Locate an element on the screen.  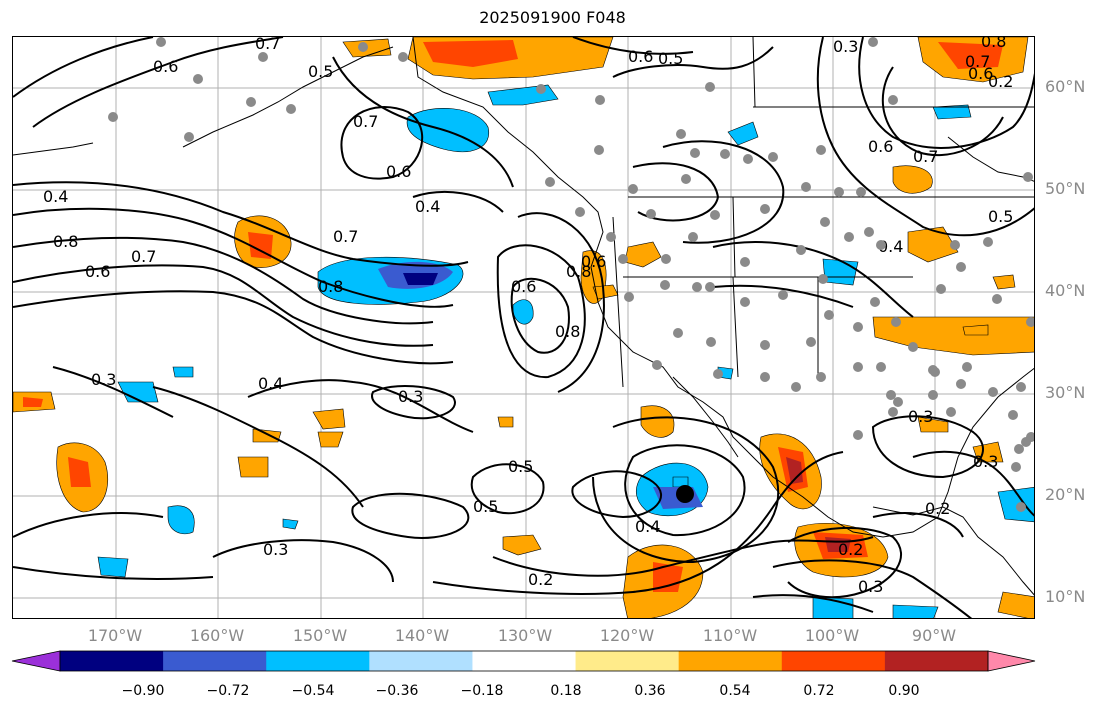
colorbar-tick: 0.36 is located at coordinates (650, 691).